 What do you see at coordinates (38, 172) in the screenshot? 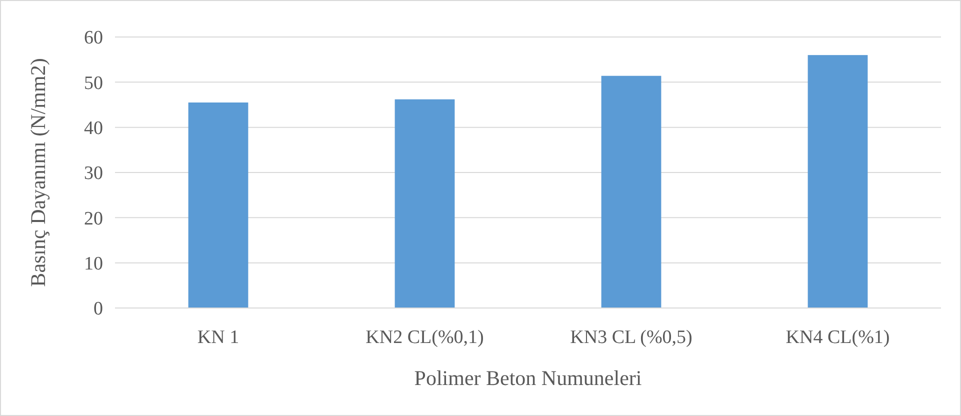
I see `y-axis-title: Basınç Dayanımı (N/mm2)` at bounding box center [38, 172].